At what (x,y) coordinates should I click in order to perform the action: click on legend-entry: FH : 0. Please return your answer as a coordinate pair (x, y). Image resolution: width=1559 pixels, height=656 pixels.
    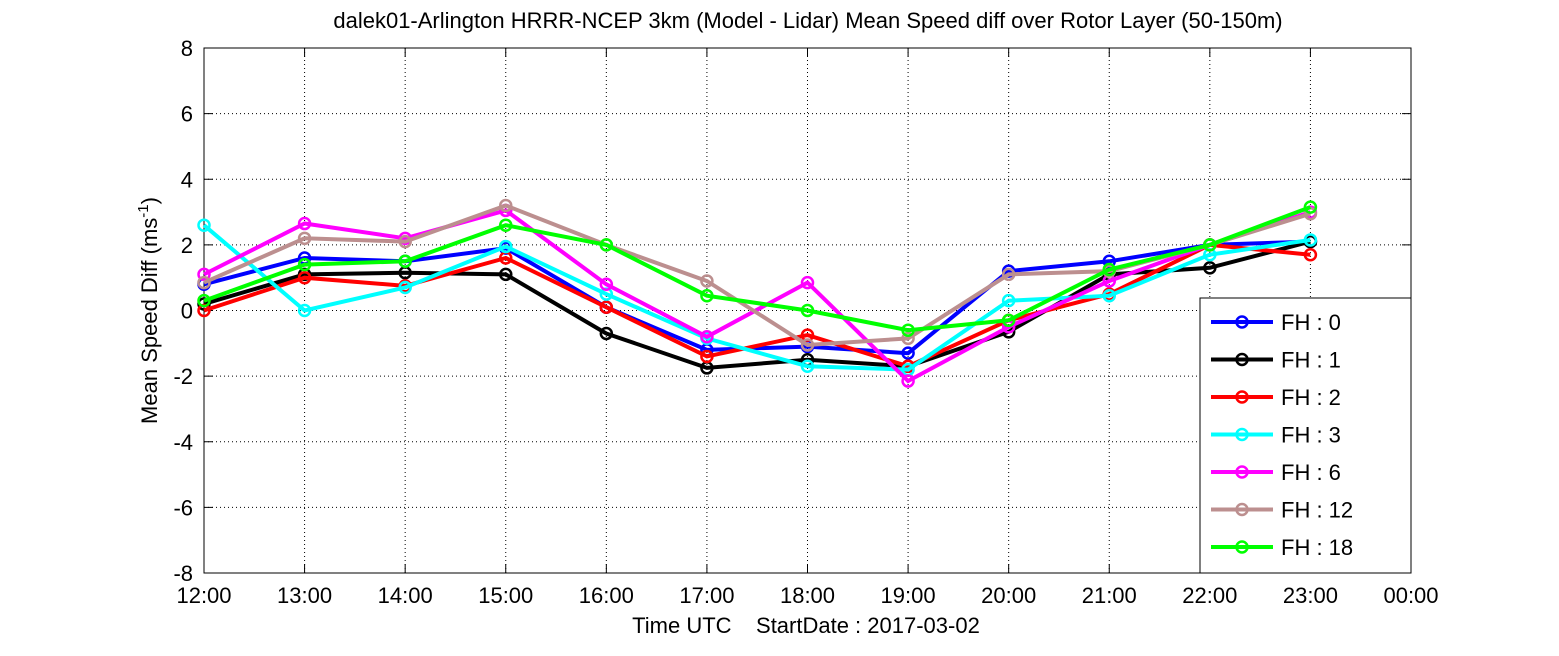
    Looking at the image, I should click on (1276, 322).